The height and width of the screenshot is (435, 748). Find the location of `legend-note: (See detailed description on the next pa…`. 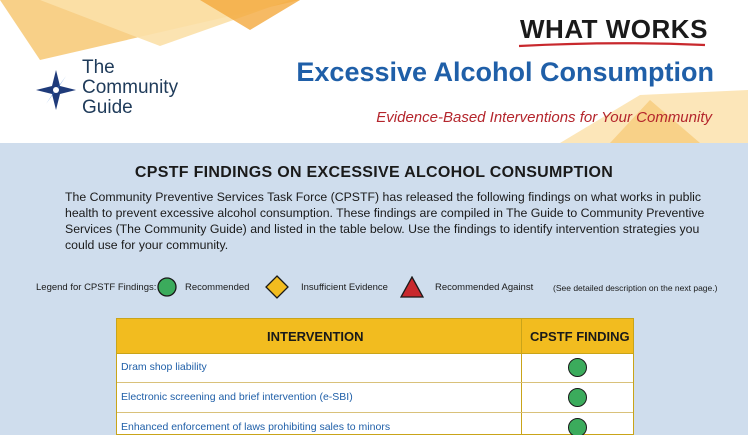

legend-note: (See detailed description on the next pa… is located at coordinates (635, 288).